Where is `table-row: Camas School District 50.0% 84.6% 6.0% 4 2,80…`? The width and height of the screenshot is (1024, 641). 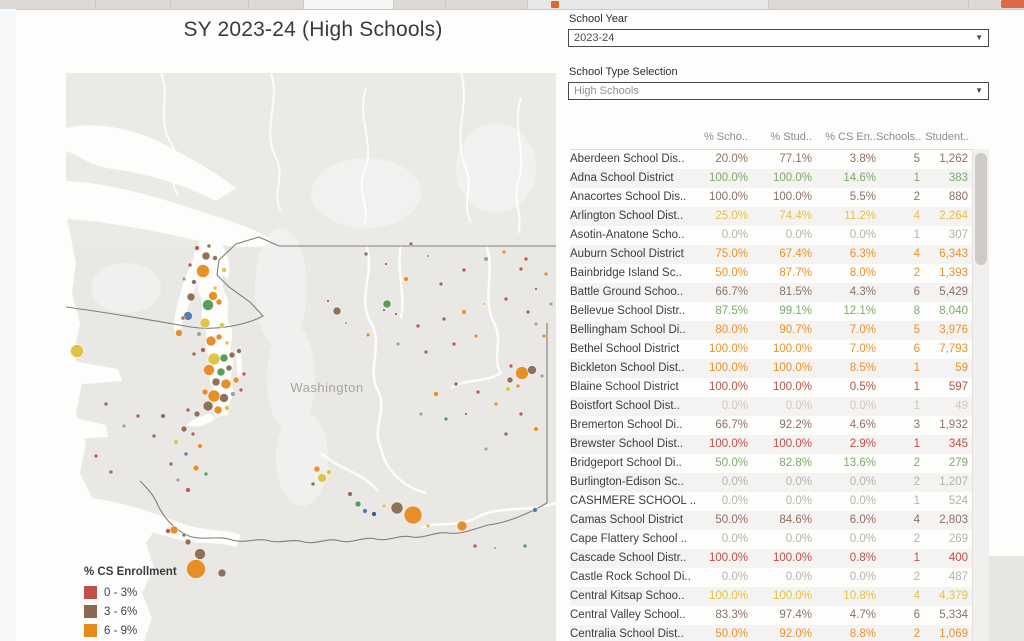 table-row: Camas School District 50.0% 84.6% 6.0% 4 2,80… is located at coordinates (771, 520).